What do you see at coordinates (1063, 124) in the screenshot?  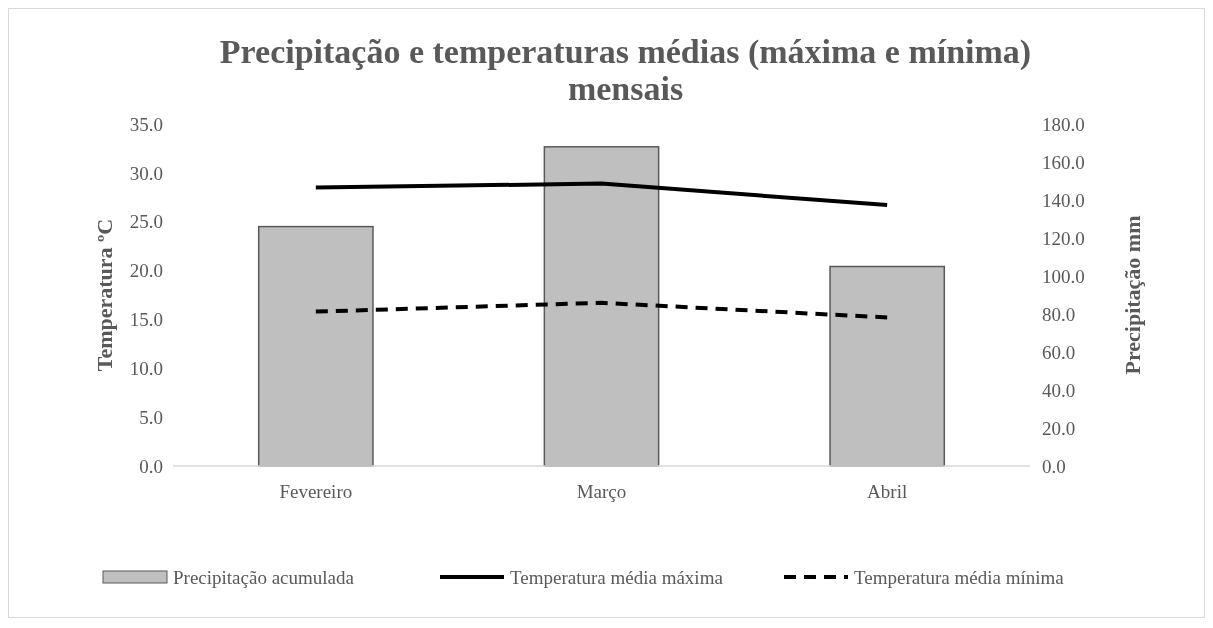 I see `y2-tick-label: 180.0` at bounding box center [1063, 124].